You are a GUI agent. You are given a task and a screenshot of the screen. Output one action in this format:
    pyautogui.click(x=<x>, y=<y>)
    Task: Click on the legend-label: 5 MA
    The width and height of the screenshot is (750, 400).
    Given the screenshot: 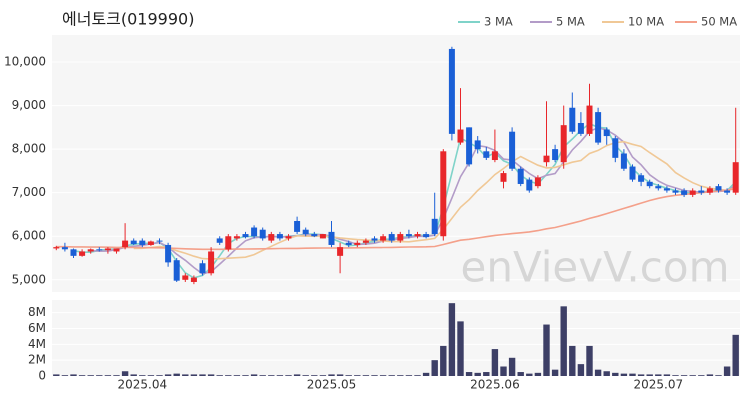 What is the action you would take?
    pyautogui.click(x=570, y=22)
    